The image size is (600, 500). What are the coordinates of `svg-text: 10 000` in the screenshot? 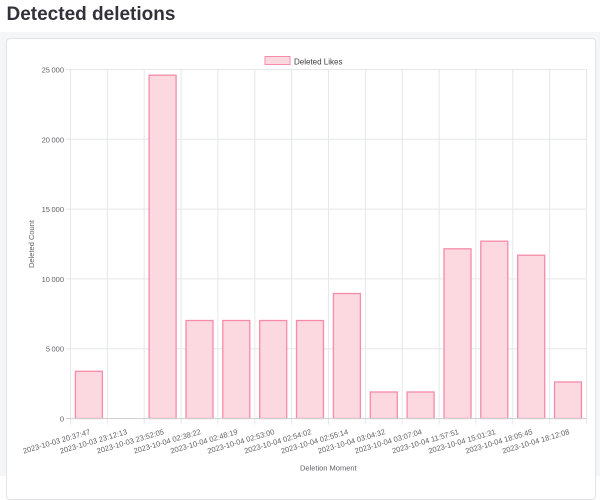 It's located at (53, 279).